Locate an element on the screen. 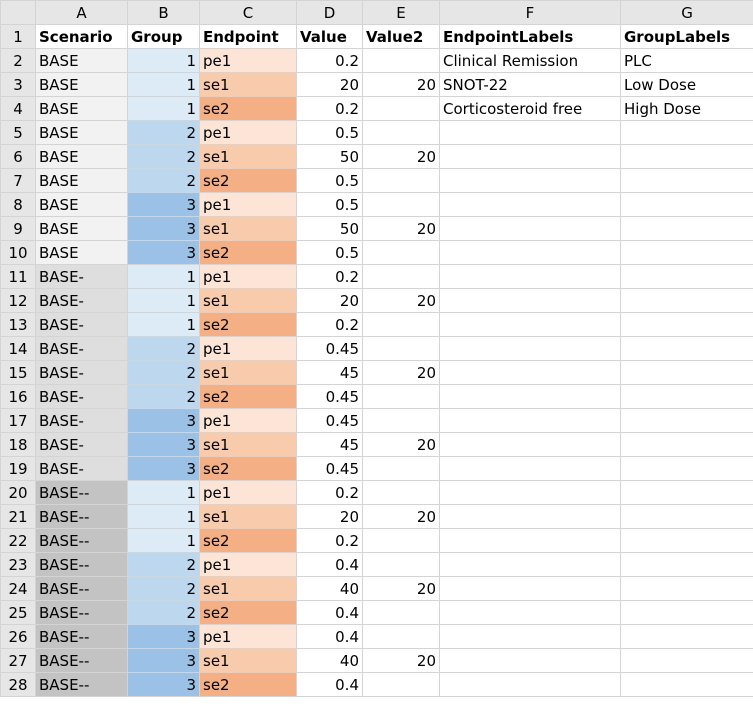 Image resolution: width=753 pixels, height=725 pixels. cell-group-label: PLC is located at coordinates (686, 60).